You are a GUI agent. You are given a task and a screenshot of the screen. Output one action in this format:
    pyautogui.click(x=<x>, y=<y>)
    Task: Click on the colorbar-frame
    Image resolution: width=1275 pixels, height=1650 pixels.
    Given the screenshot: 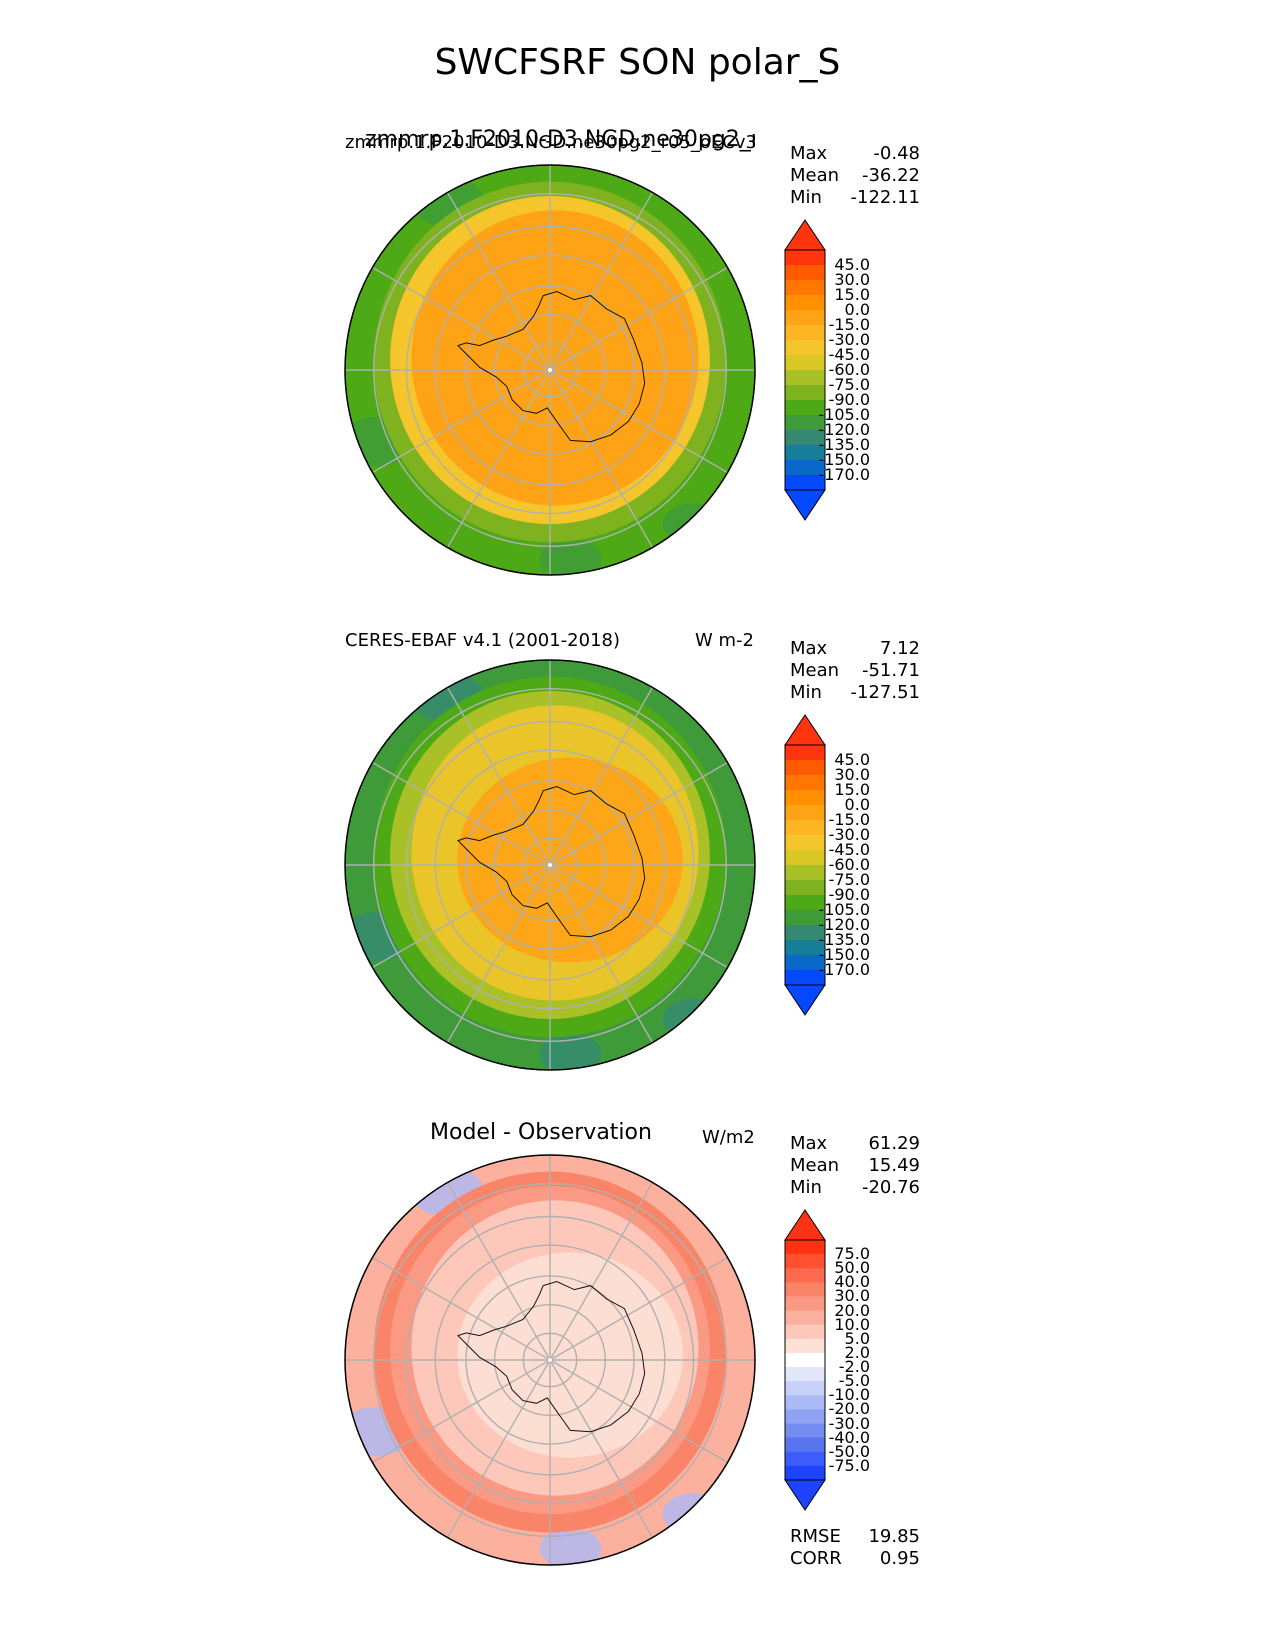 What is the action you would take?
    pyautogui.click(x=805, y=1360)
    